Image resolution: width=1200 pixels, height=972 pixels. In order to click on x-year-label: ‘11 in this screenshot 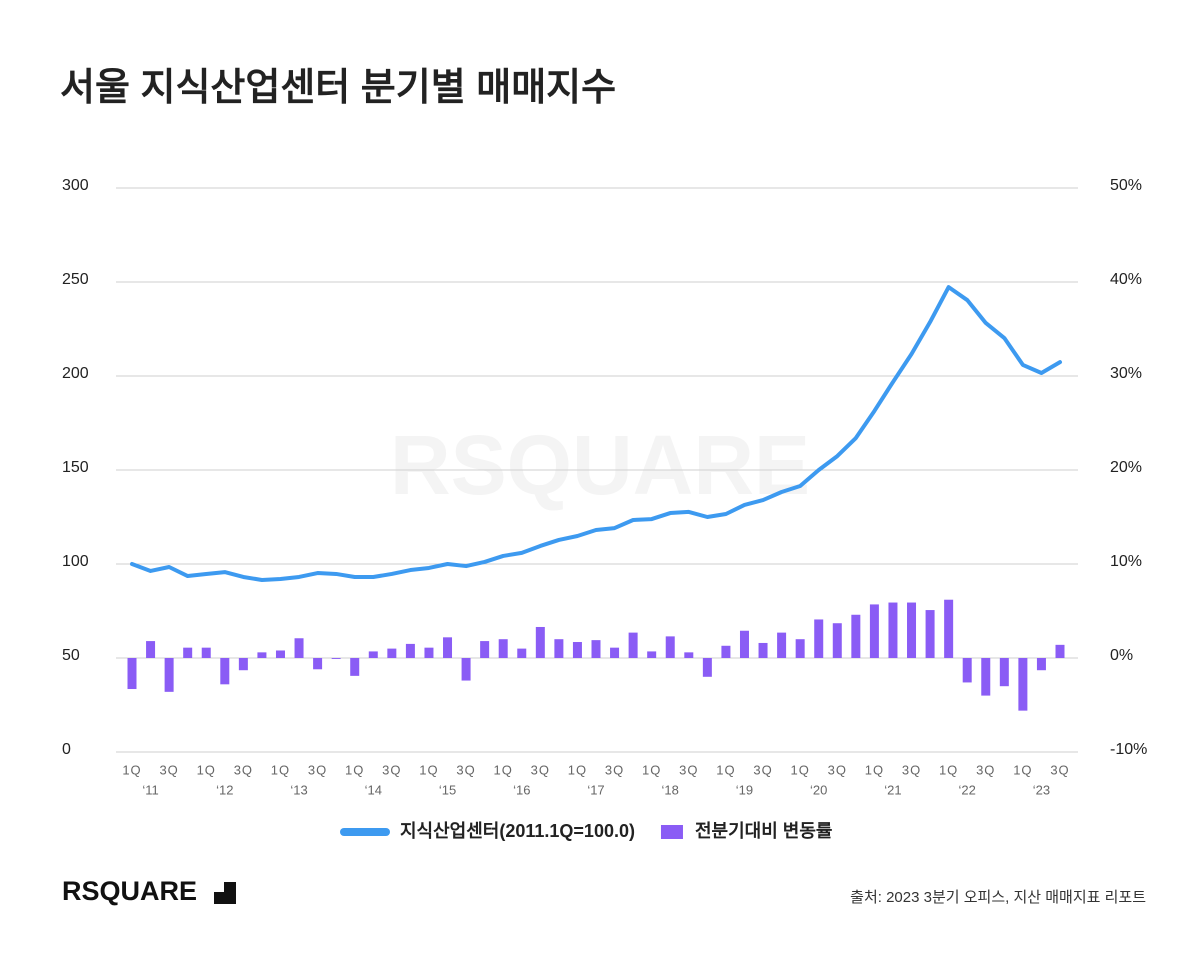, I will do `click(150, 789)`.